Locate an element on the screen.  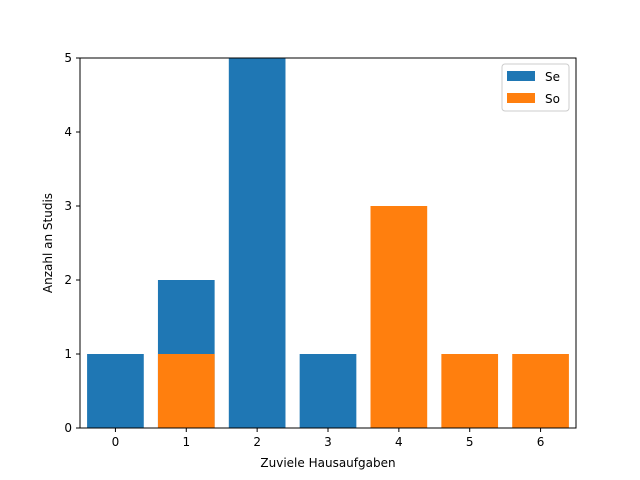
x-tick-label: 5 is located at coordinates (470, 442).